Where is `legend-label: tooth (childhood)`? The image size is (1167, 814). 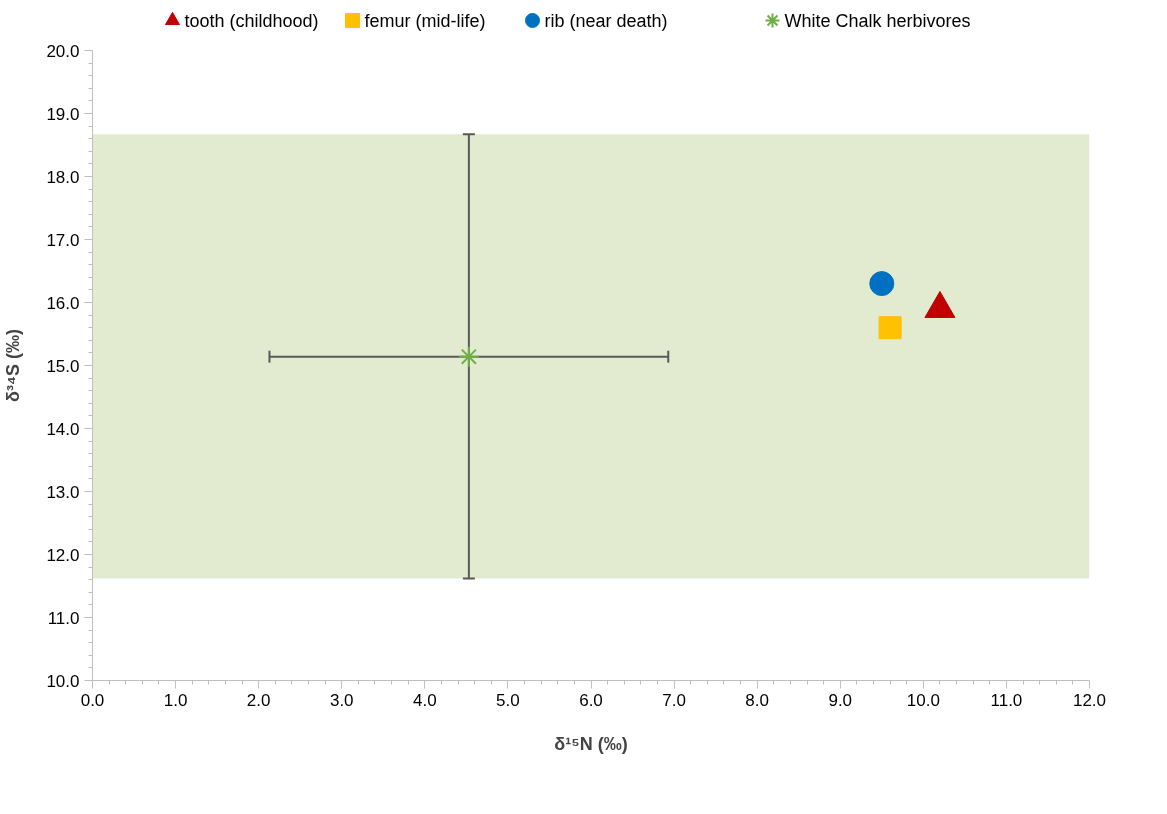
legend-label: tooth (childhood) is located at coordinates (251, 20).